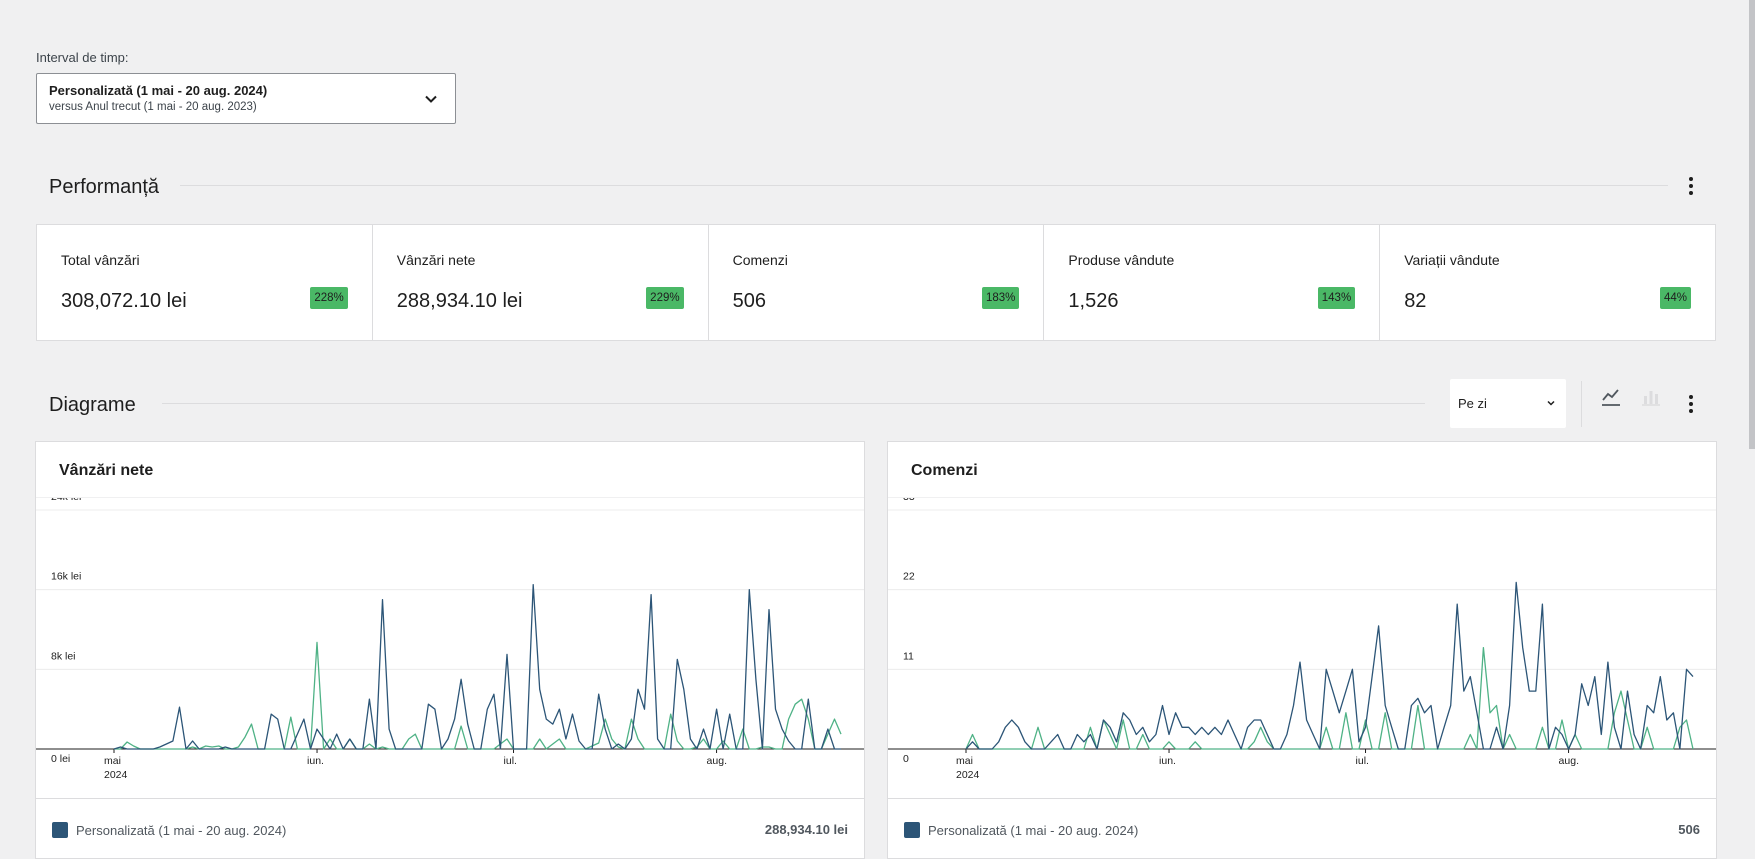  I want to click on kpi-value: 506, so click(749, 301).